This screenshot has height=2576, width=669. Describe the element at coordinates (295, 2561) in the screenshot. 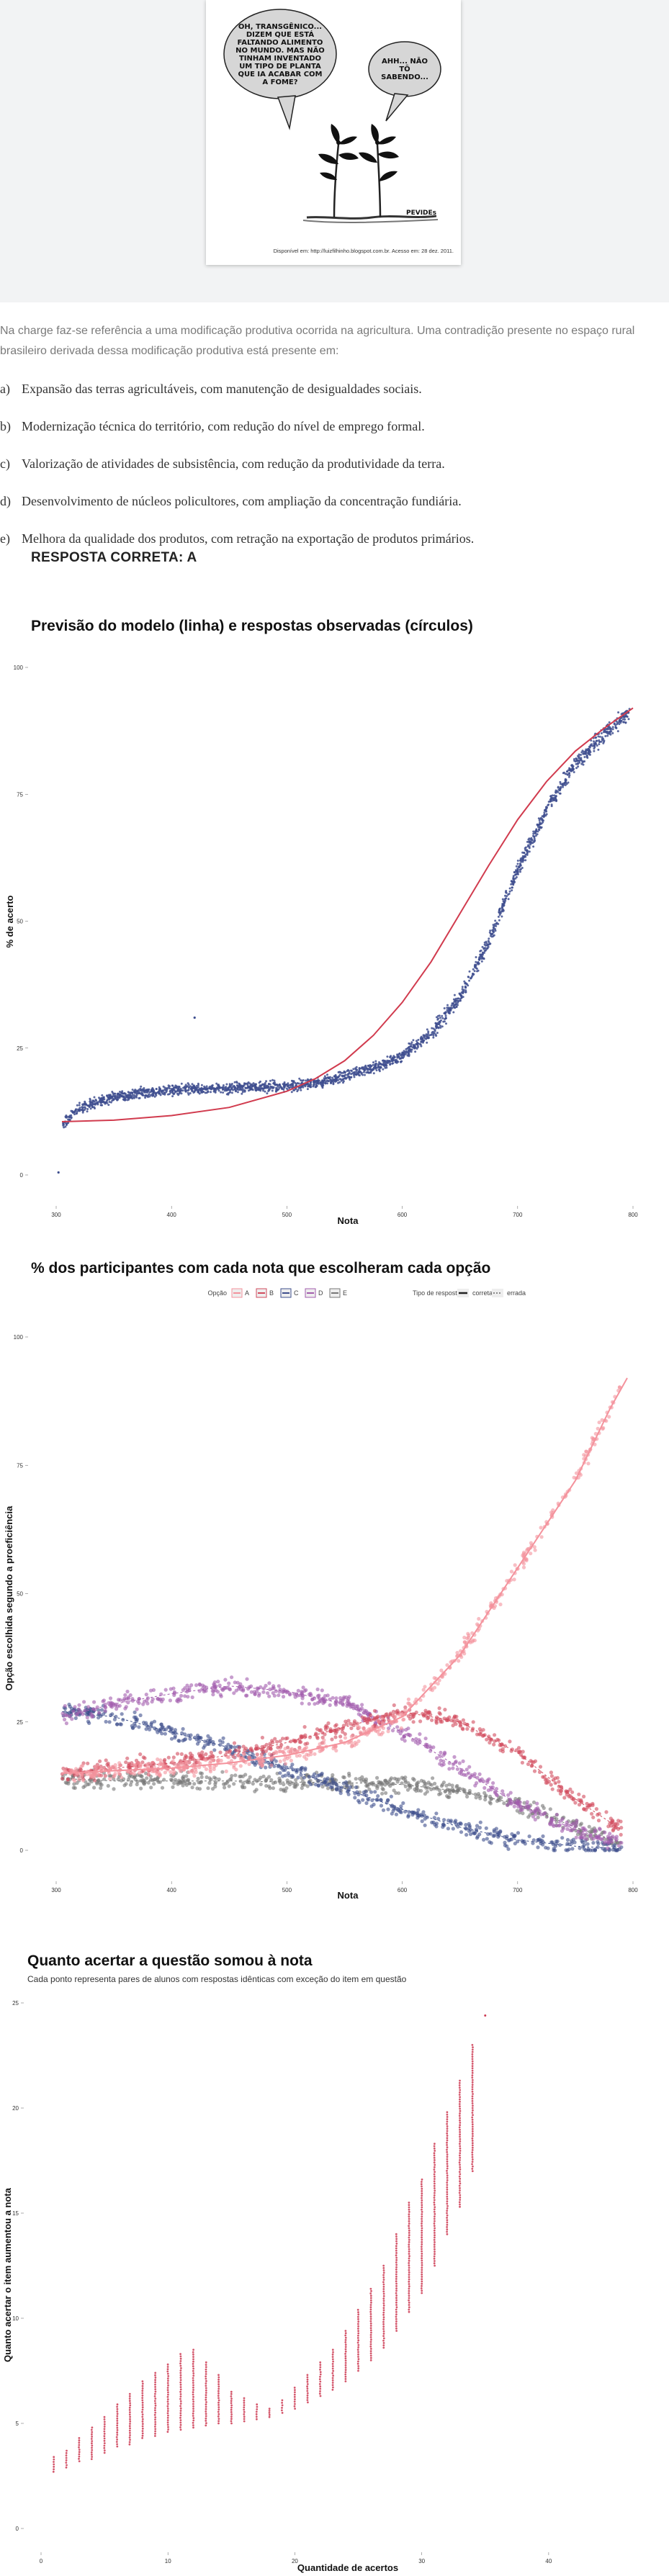

I see `x-tick-label: 20` at that location.